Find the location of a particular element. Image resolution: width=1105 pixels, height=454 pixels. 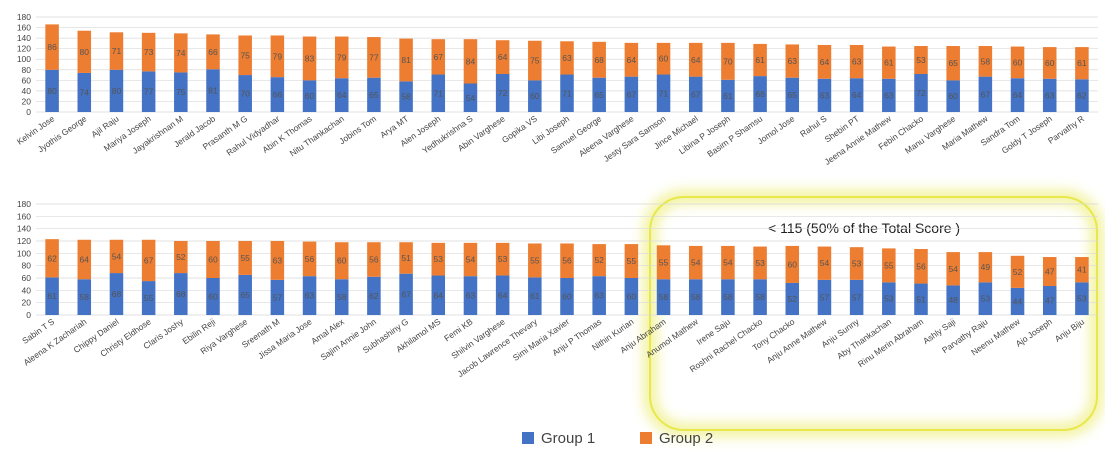

data-label: 71 is located at coordinates (567, 93).